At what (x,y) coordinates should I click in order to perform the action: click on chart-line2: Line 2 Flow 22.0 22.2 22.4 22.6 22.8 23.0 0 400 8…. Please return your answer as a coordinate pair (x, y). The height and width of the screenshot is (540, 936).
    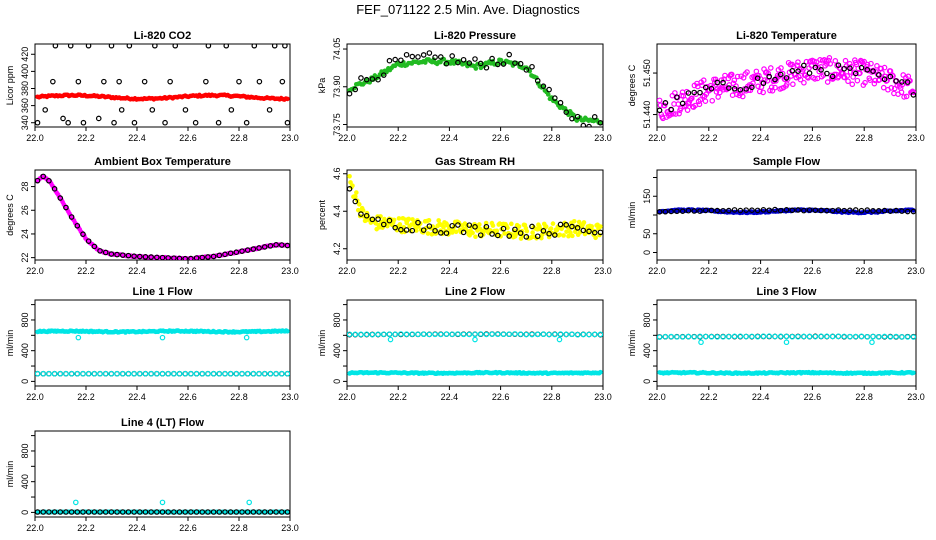
    Looking at the image, I should click on (464, 344).